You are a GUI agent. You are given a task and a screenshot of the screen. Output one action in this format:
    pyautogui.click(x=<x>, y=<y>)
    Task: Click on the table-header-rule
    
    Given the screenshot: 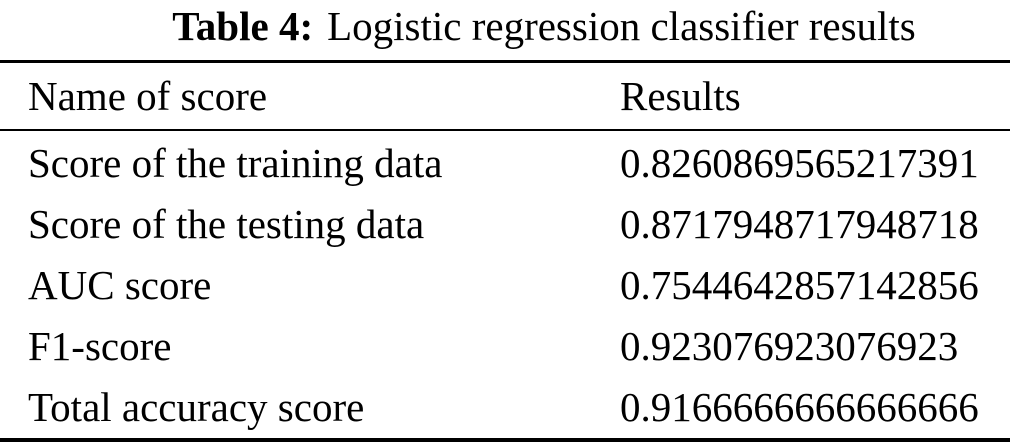 What is the action you would take?
    pyautogui.click(x=505, y=130)
    